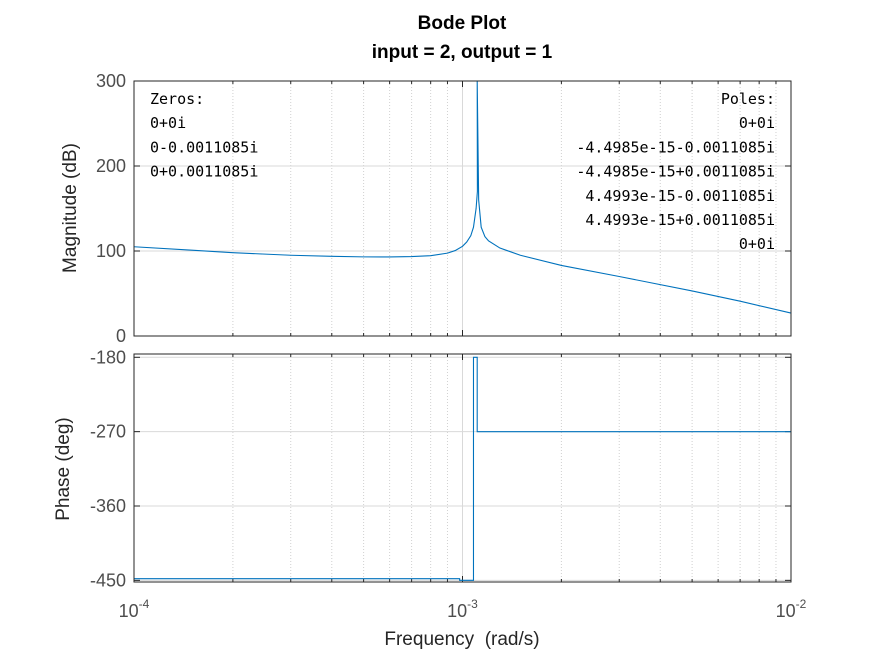  What do you see at coordinates (63, 469) in the screenshot?
I see `phase-y-axis-label: Phase (deg)` at bounding box center [63, 469].